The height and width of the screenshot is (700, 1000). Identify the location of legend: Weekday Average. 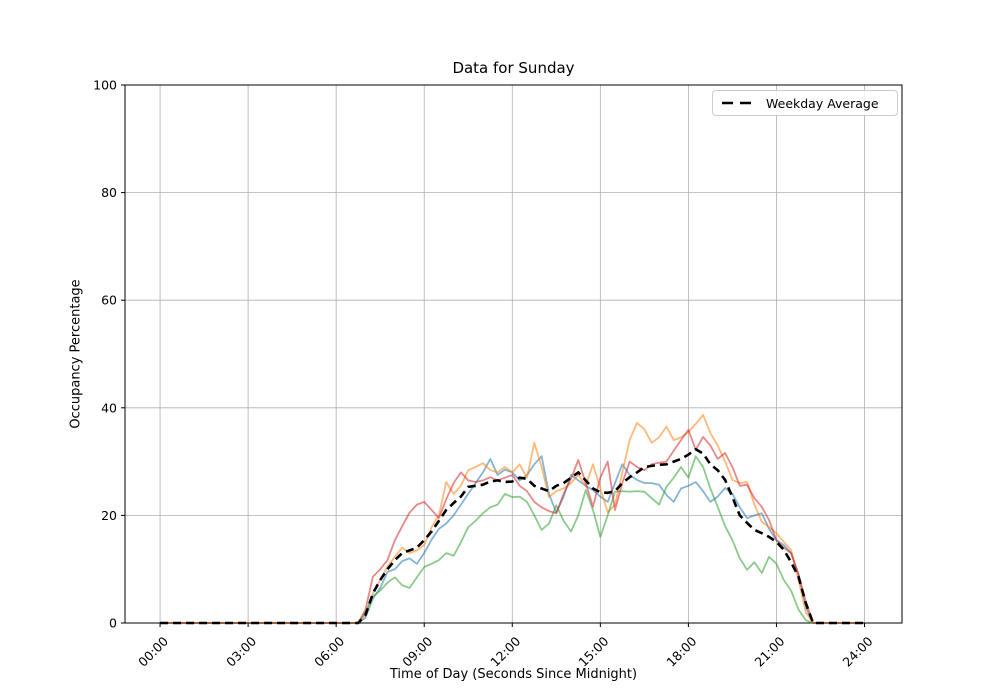
(805, 103).